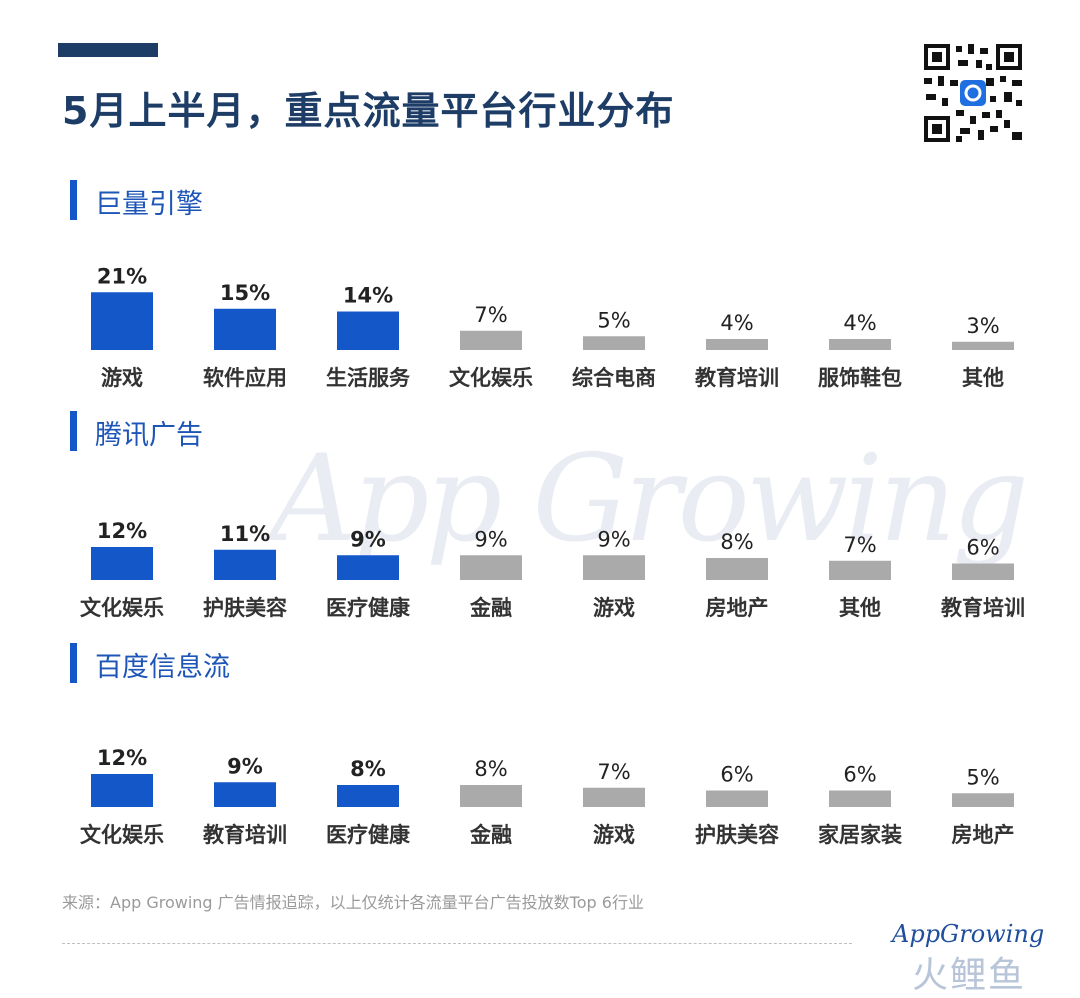 The image size is (1080, 998). I want to click on bar-家居家装, so click(860, 798).